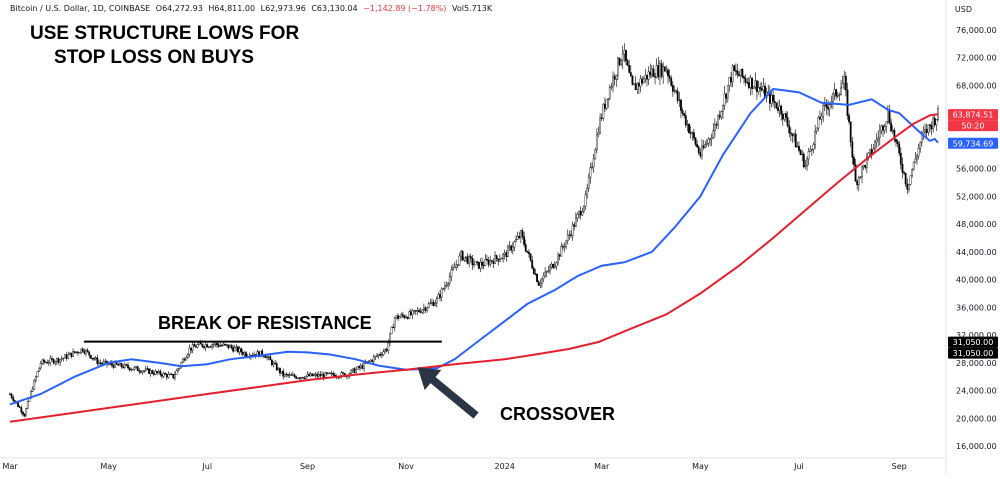  I want to click on symbol-label: Bitcoin / U.S. Dollar, 1D, COINBASE, so click(80, 8).